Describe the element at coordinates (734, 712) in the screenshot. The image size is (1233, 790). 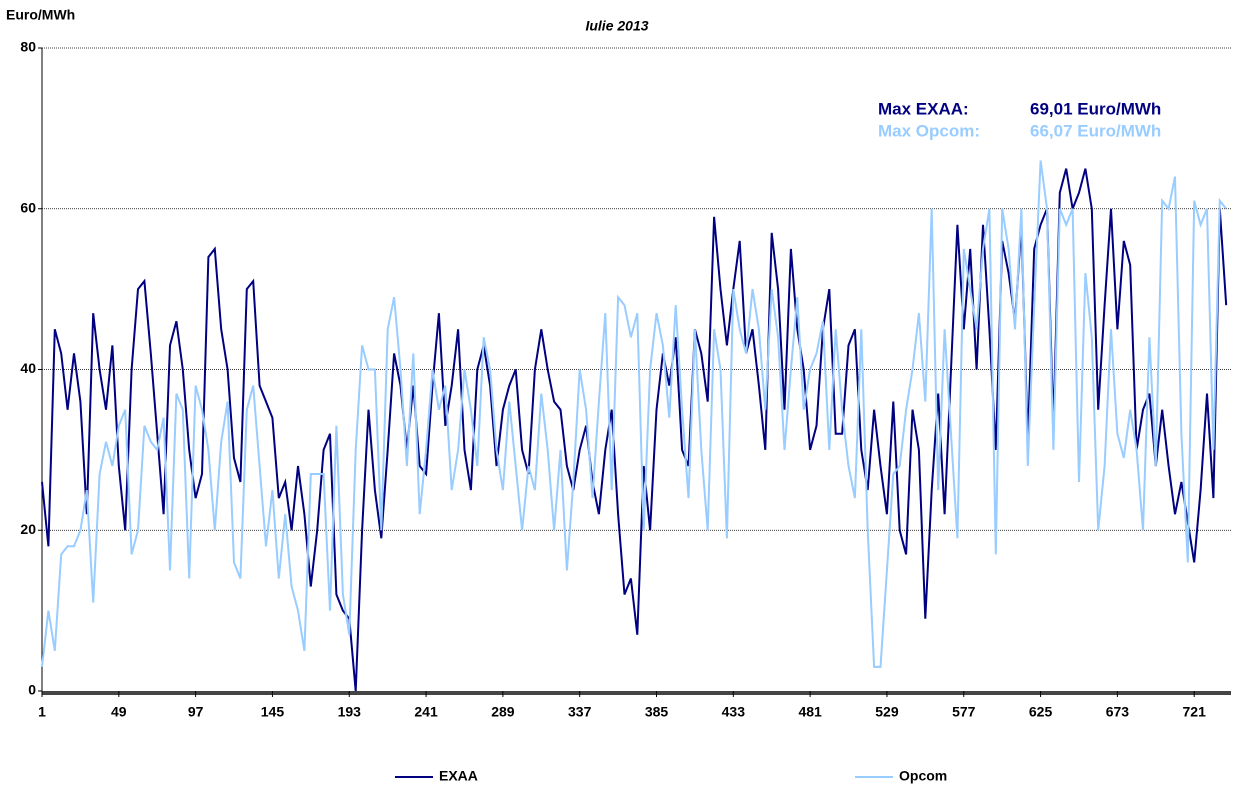
I see `x-tick-label: 433` at that location.